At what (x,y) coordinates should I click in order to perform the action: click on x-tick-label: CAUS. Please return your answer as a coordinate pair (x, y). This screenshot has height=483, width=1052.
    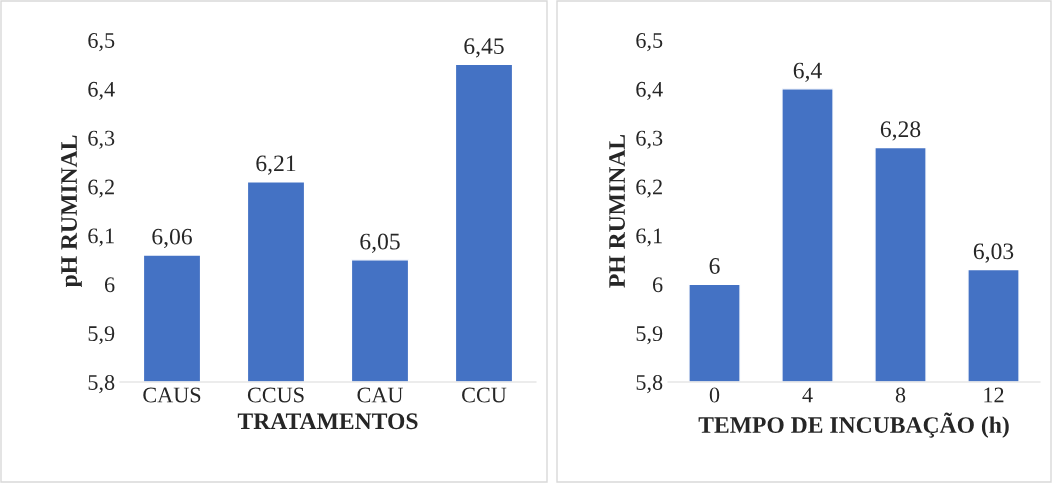
    Looking at the image, I should click on (172, 395).